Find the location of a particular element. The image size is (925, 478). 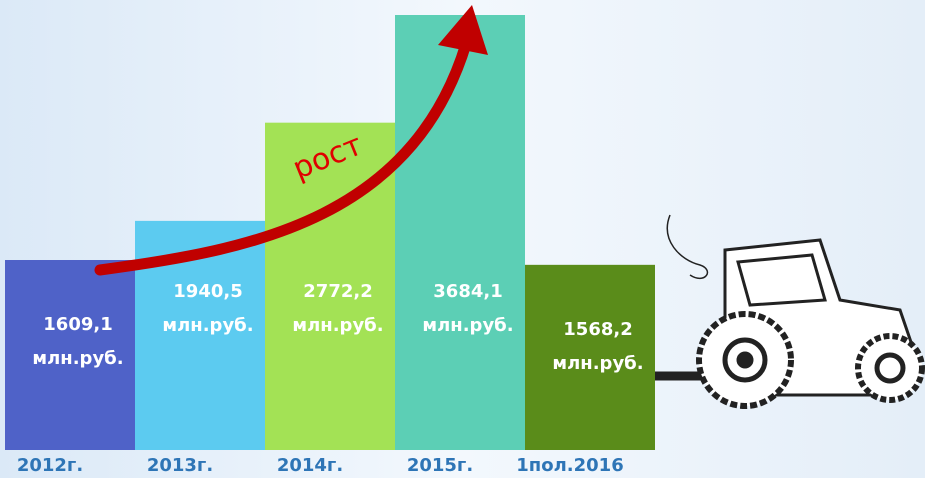

value-label: 3684,1 is located at coordinates (467, 291).